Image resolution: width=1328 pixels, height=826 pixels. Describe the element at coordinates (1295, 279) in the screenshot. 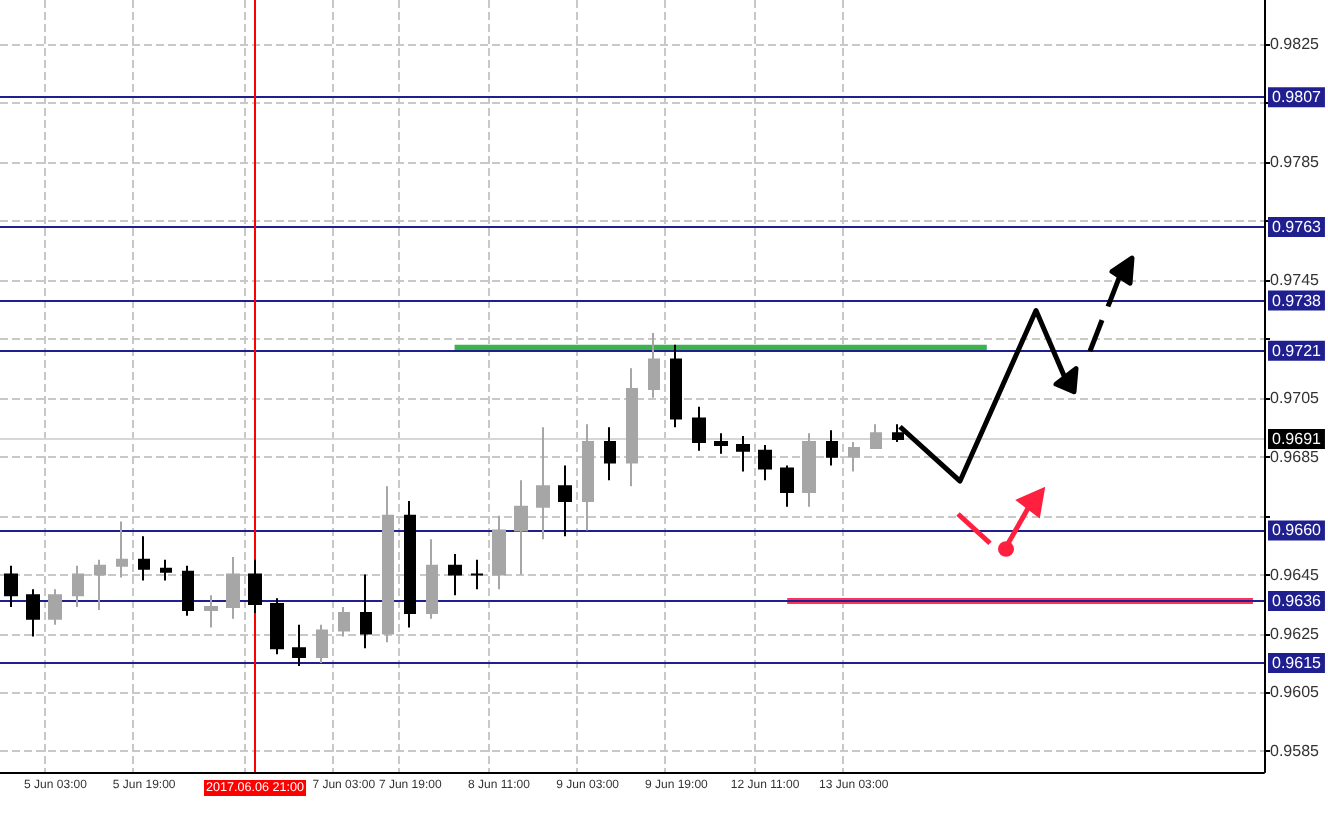

I see `y-tick-label: 0.9745` at that location.